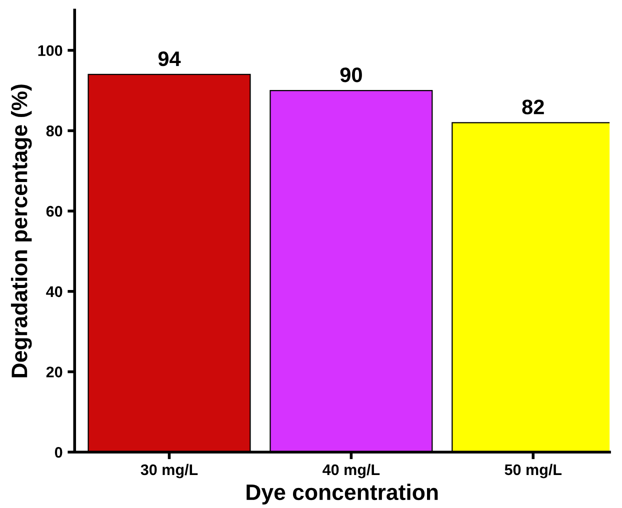 Image resolution: width=622 pixels, height=508 pixels. I want to click on data-label: 90, so click(351, 74).